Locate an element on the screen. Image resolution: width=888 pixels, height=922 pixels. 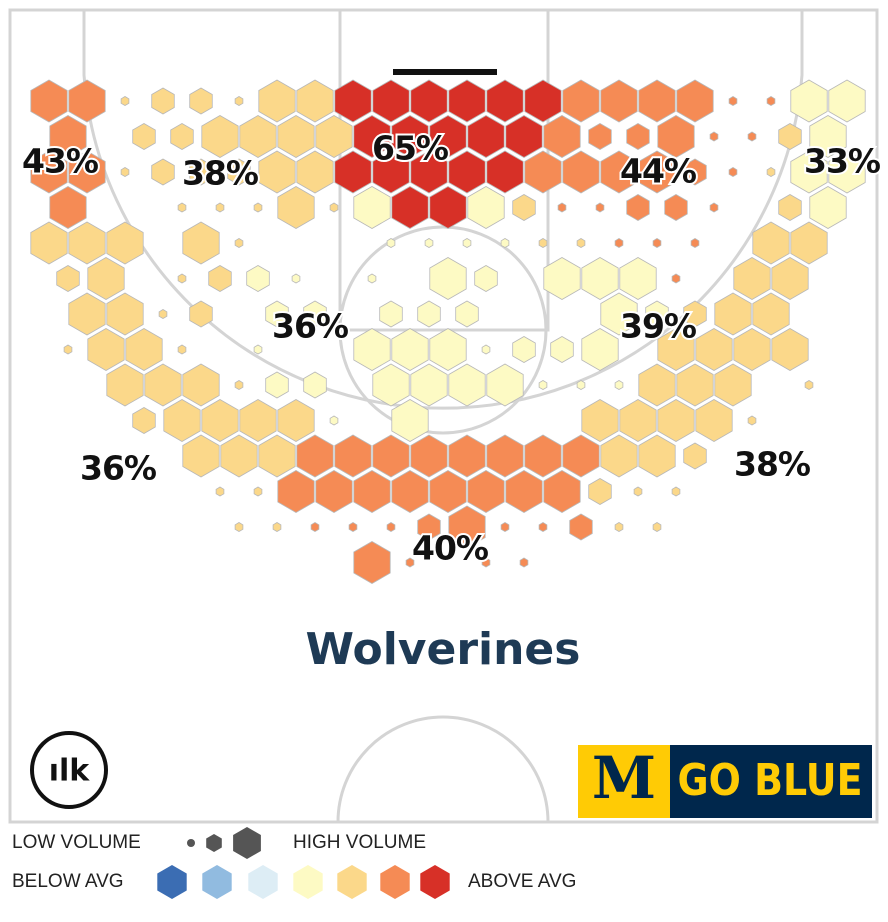
zone-label: 33% is located at coordinates (842, 161).